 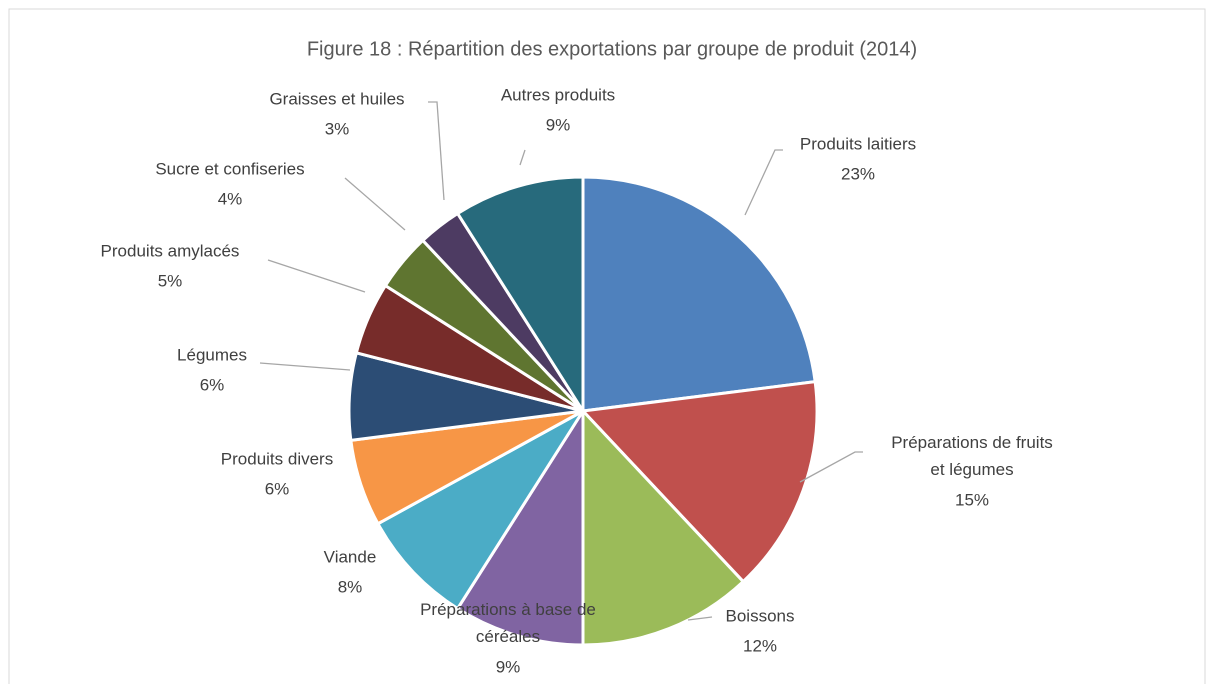 I want to click on data-label-name: Préparations à base de céréales, so click(x=508, y=623).